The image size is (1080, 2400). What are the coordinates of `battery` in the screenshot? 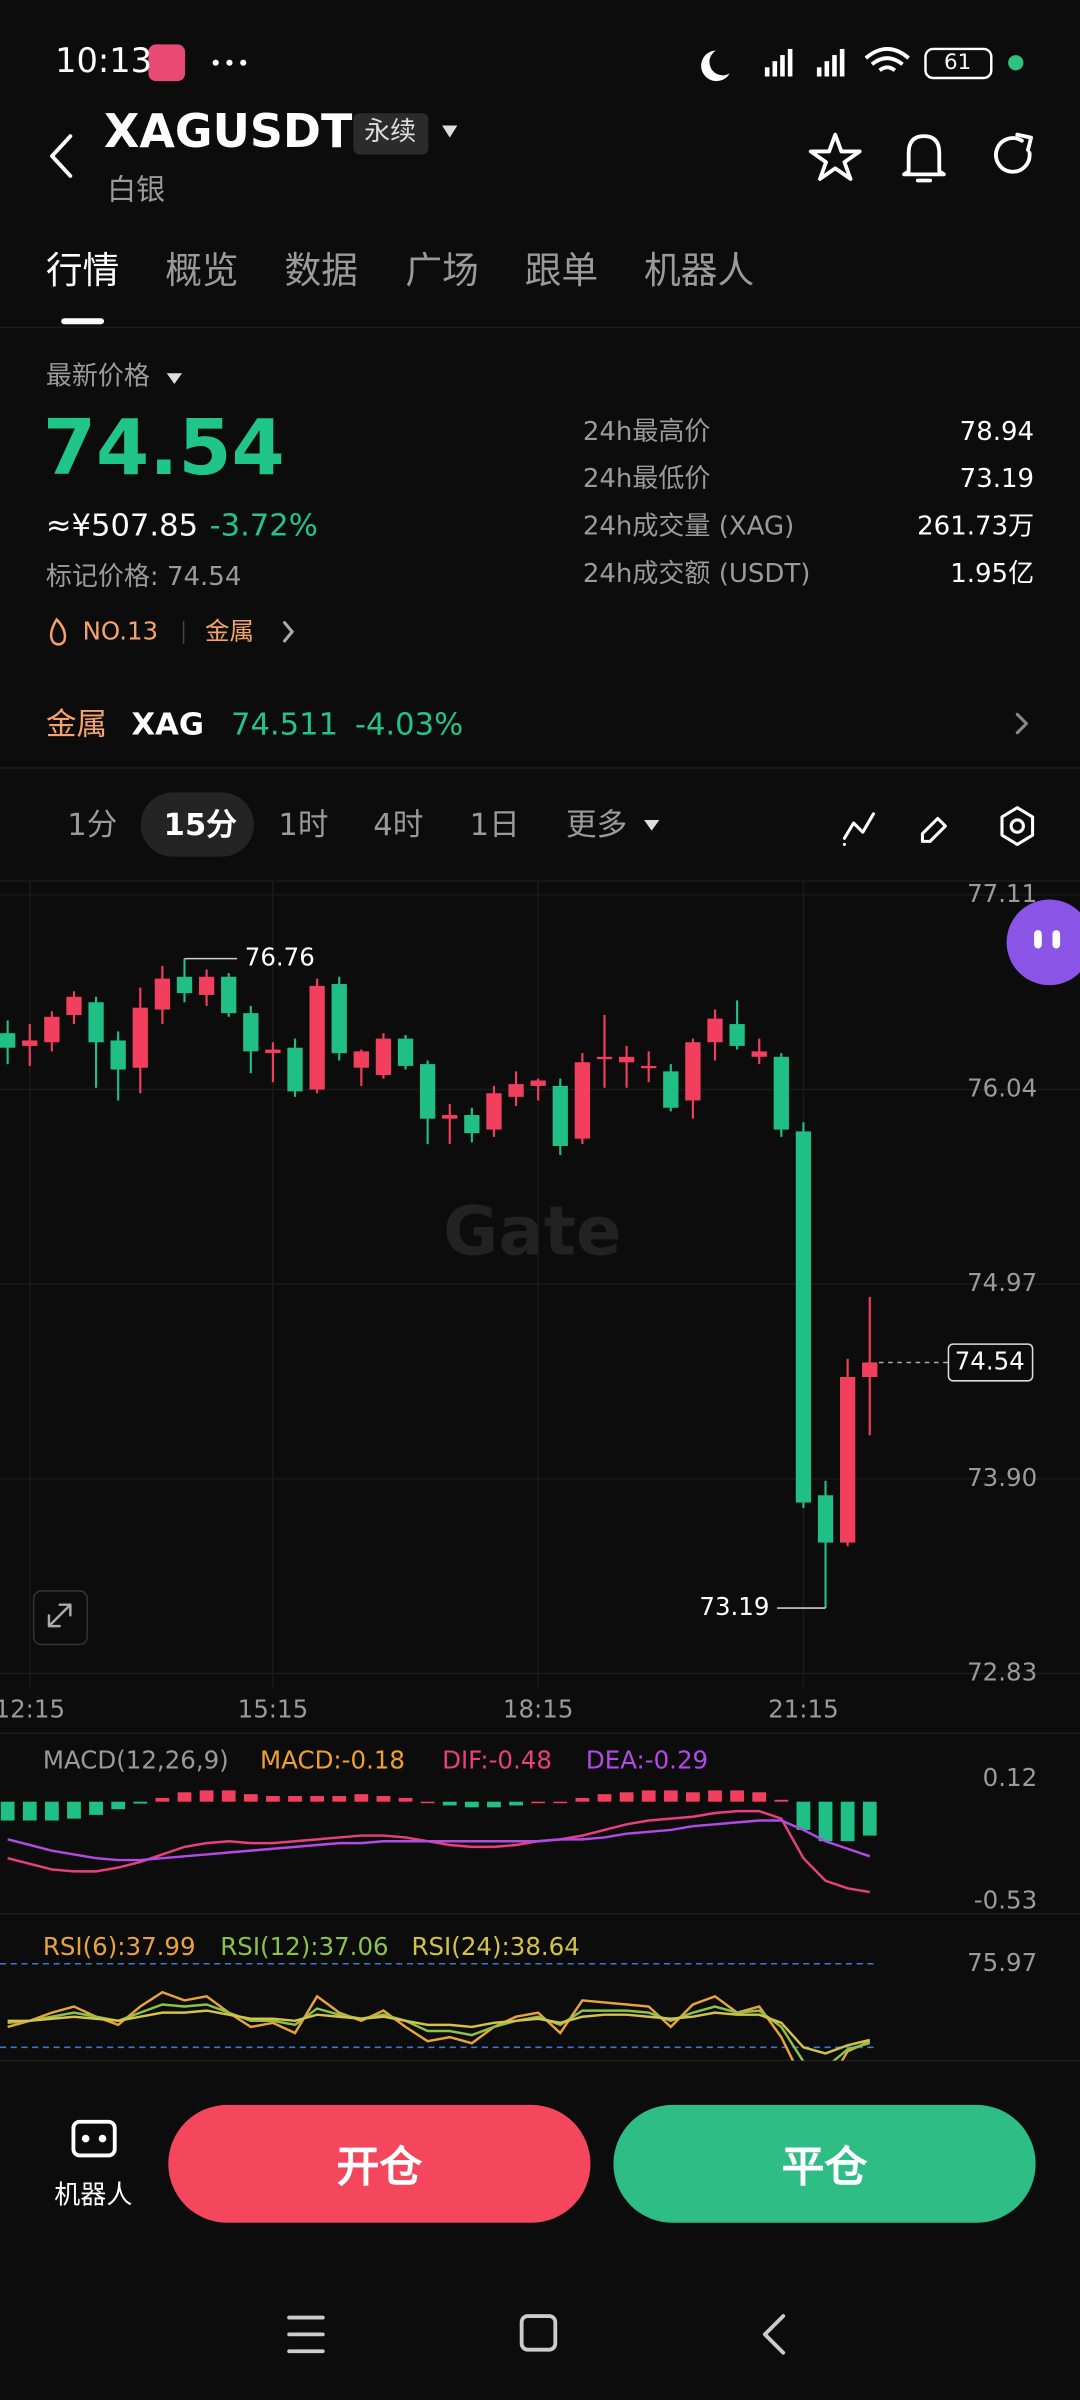 It's located at (958, 63).